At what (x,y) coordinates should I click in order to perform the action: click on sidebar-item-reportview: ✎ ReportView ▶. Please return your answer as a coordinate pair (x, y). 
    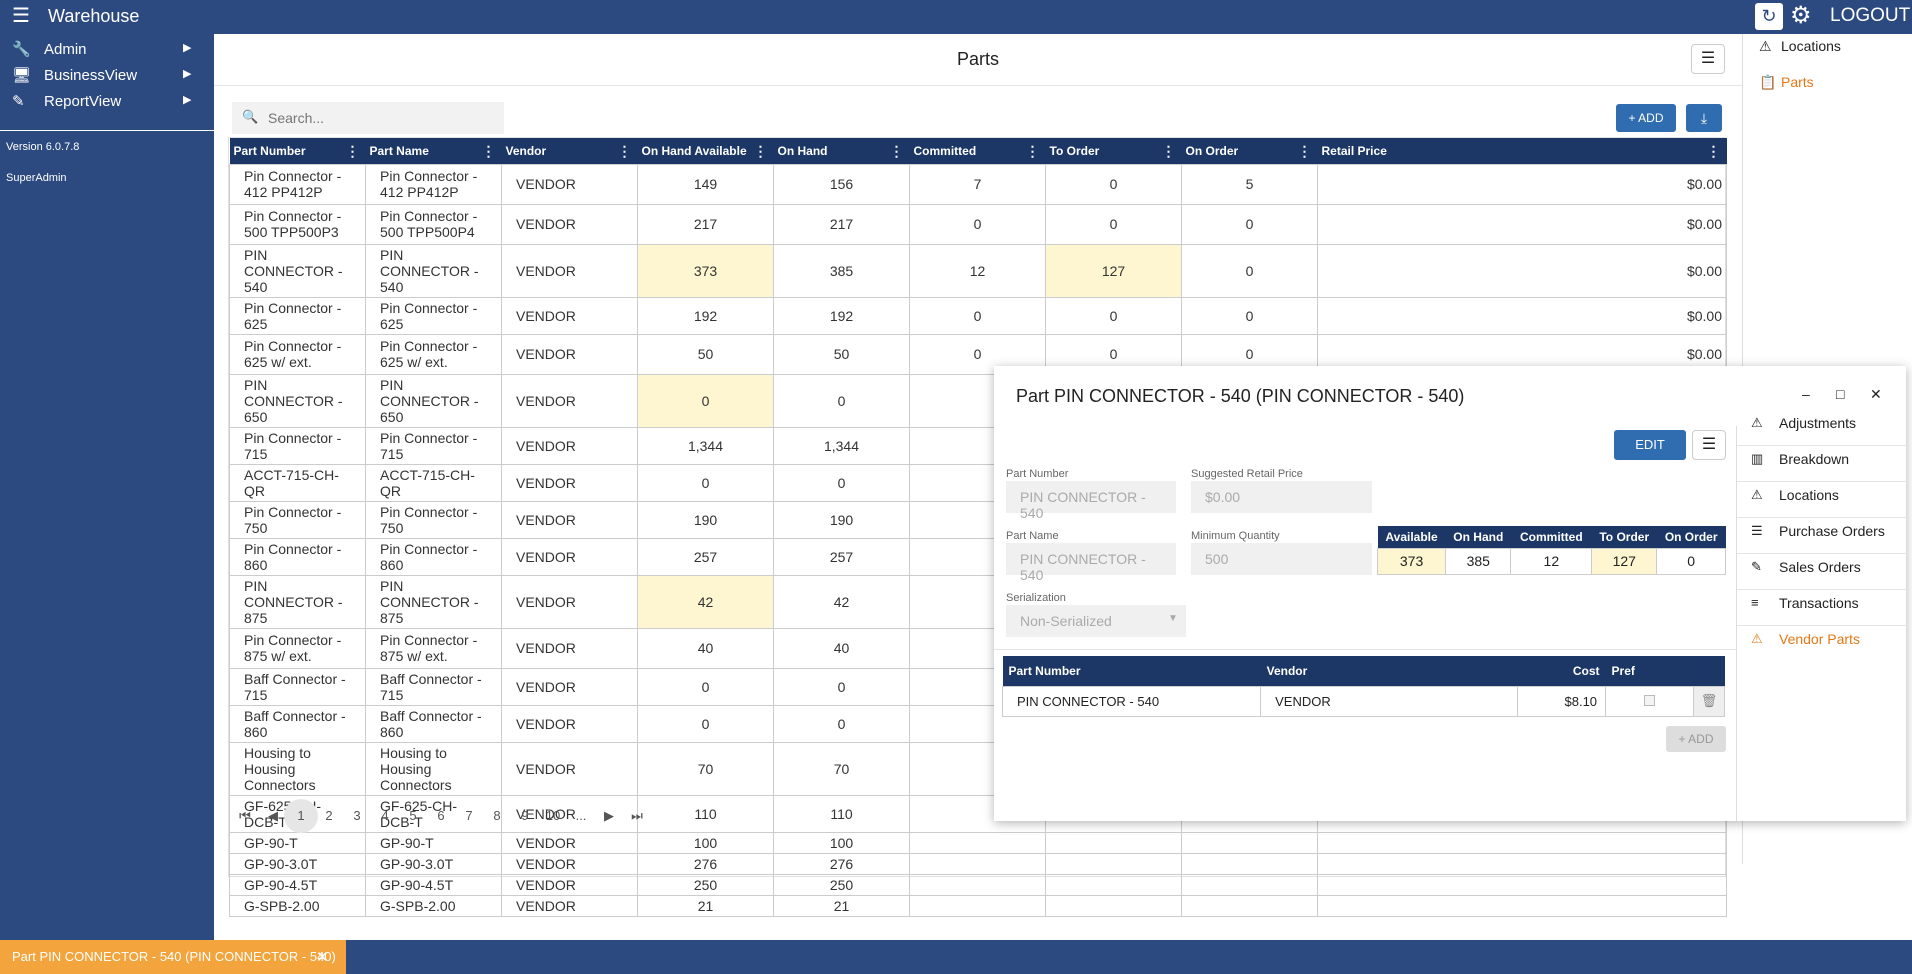
    Looking at the image, I should click on (107, 102).